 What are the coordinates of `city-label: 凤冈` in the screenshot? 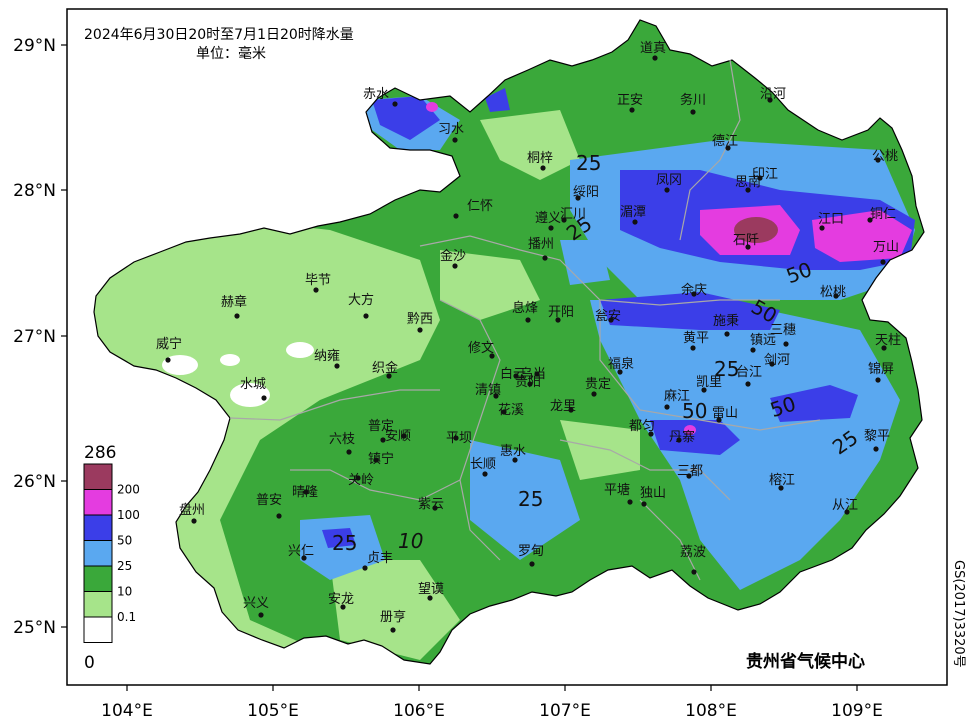 It's located at (669, 180).